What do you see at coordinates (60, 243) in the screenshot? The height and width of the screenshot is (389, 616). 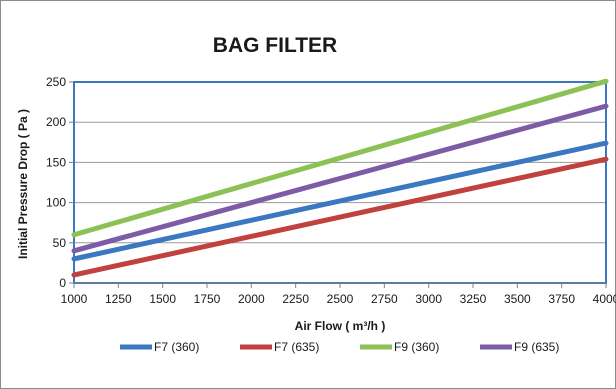 I see `y-tick-label: 50` at bounding box center [60, 243].